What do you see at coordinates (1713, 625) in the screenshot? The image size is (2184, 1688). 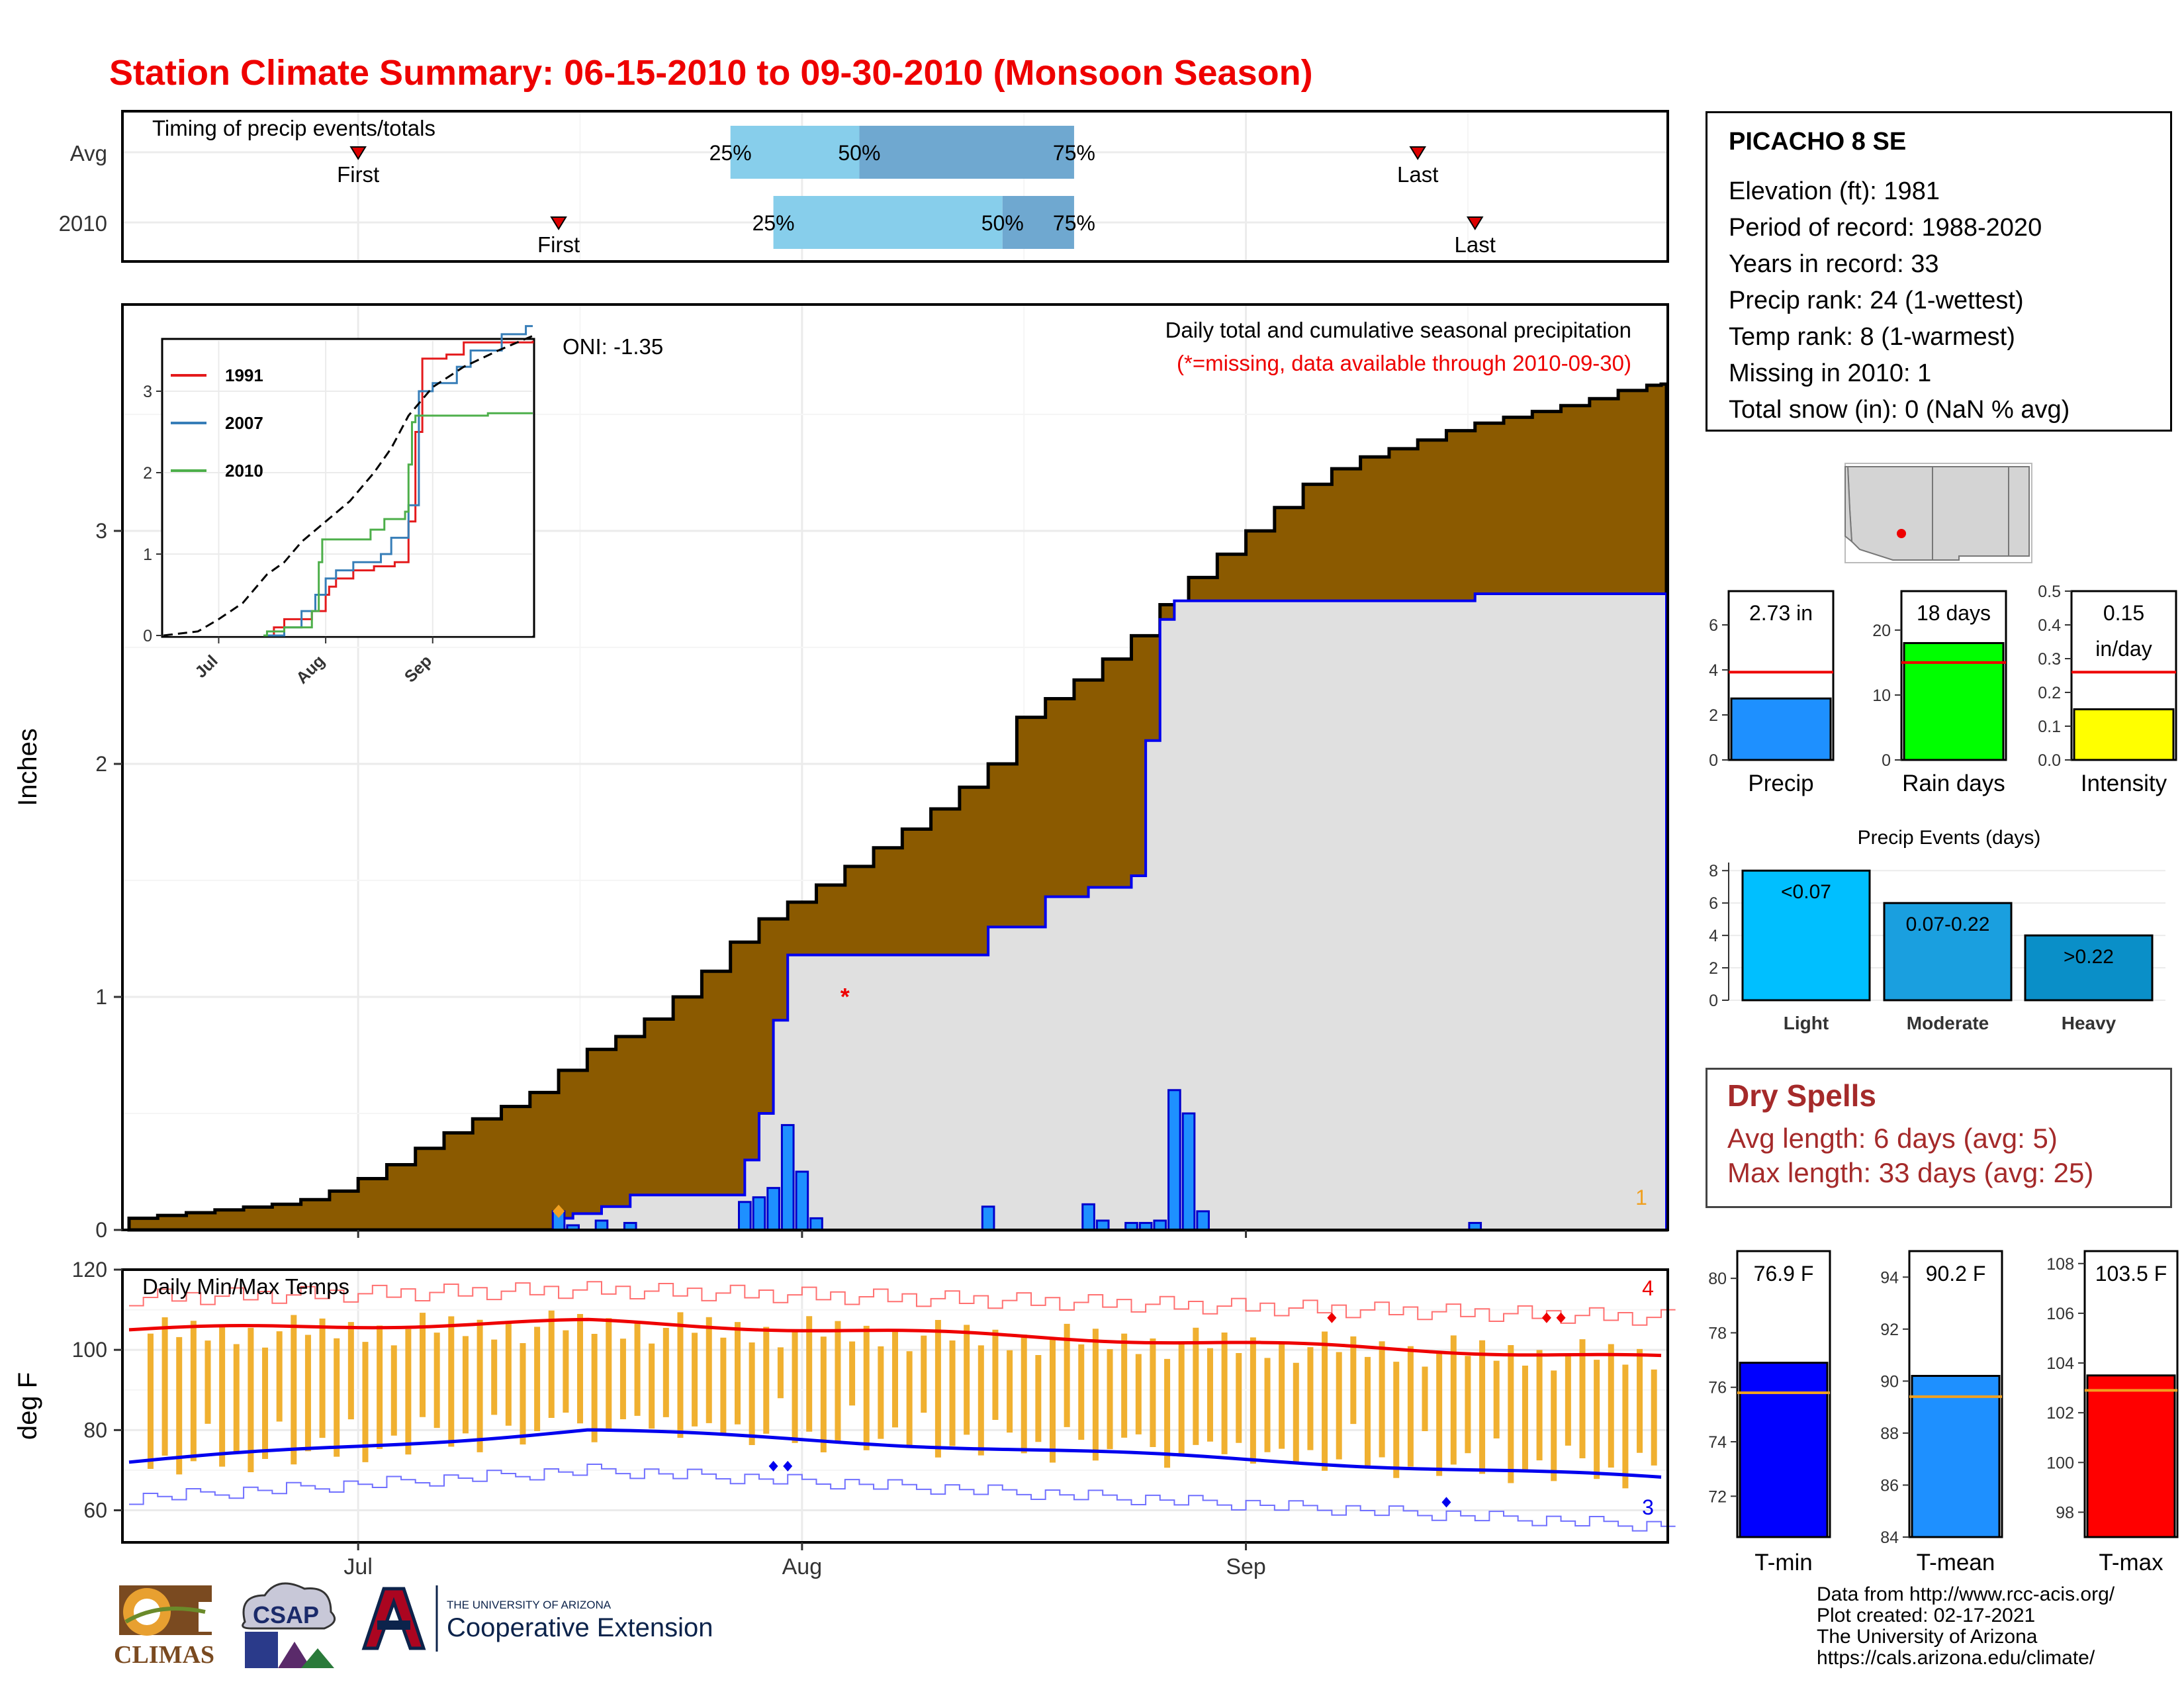 I see `summary-y-tick-label: 6` at bounding box center [1713, 625].